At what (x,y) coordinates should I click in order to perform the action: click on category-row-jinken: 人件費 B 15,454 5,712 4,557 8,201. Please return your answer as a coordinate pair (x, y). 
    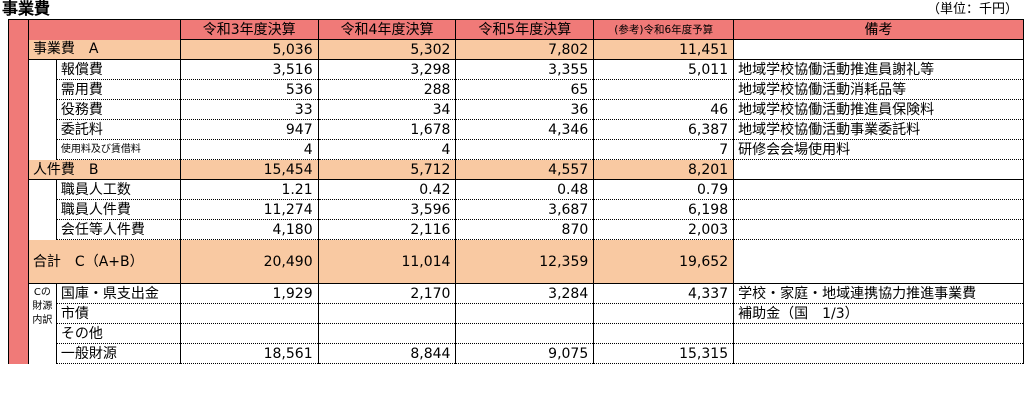
    Looking at the image, I should click on (516, 169).